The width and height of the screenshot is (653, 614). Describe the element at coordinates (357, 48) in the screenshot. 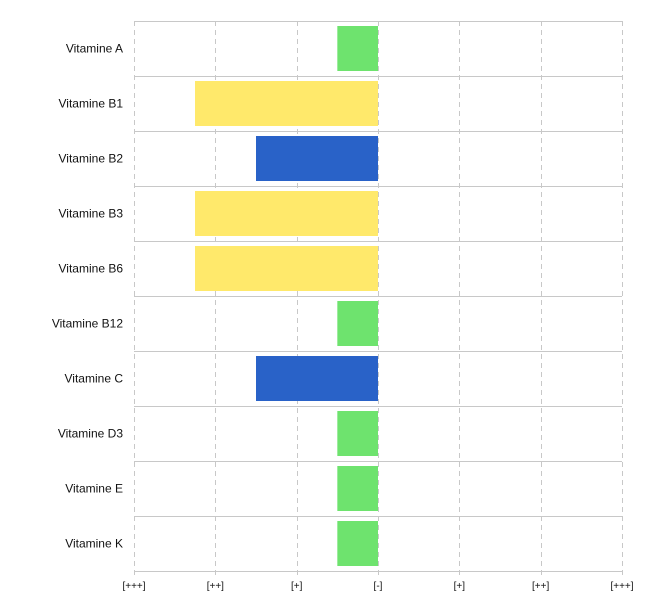

I see `bar-vitamine-a` at that location.